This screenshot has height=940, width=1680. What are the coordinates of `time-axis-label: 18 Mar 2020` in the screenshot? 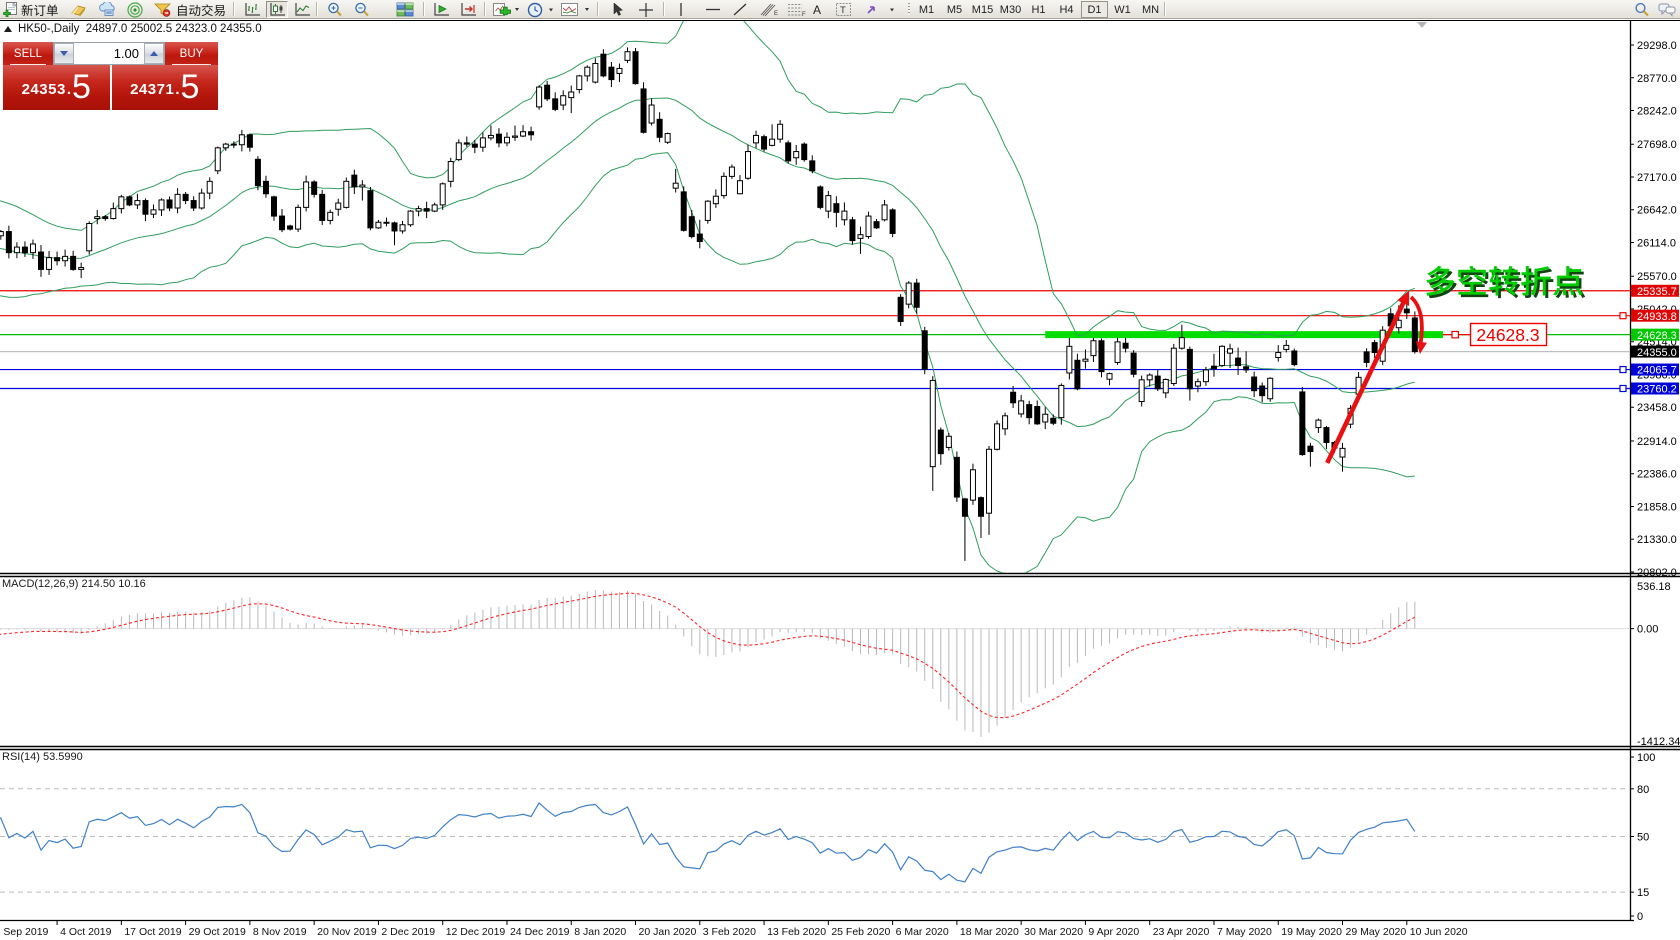 It's located at (989, 932).